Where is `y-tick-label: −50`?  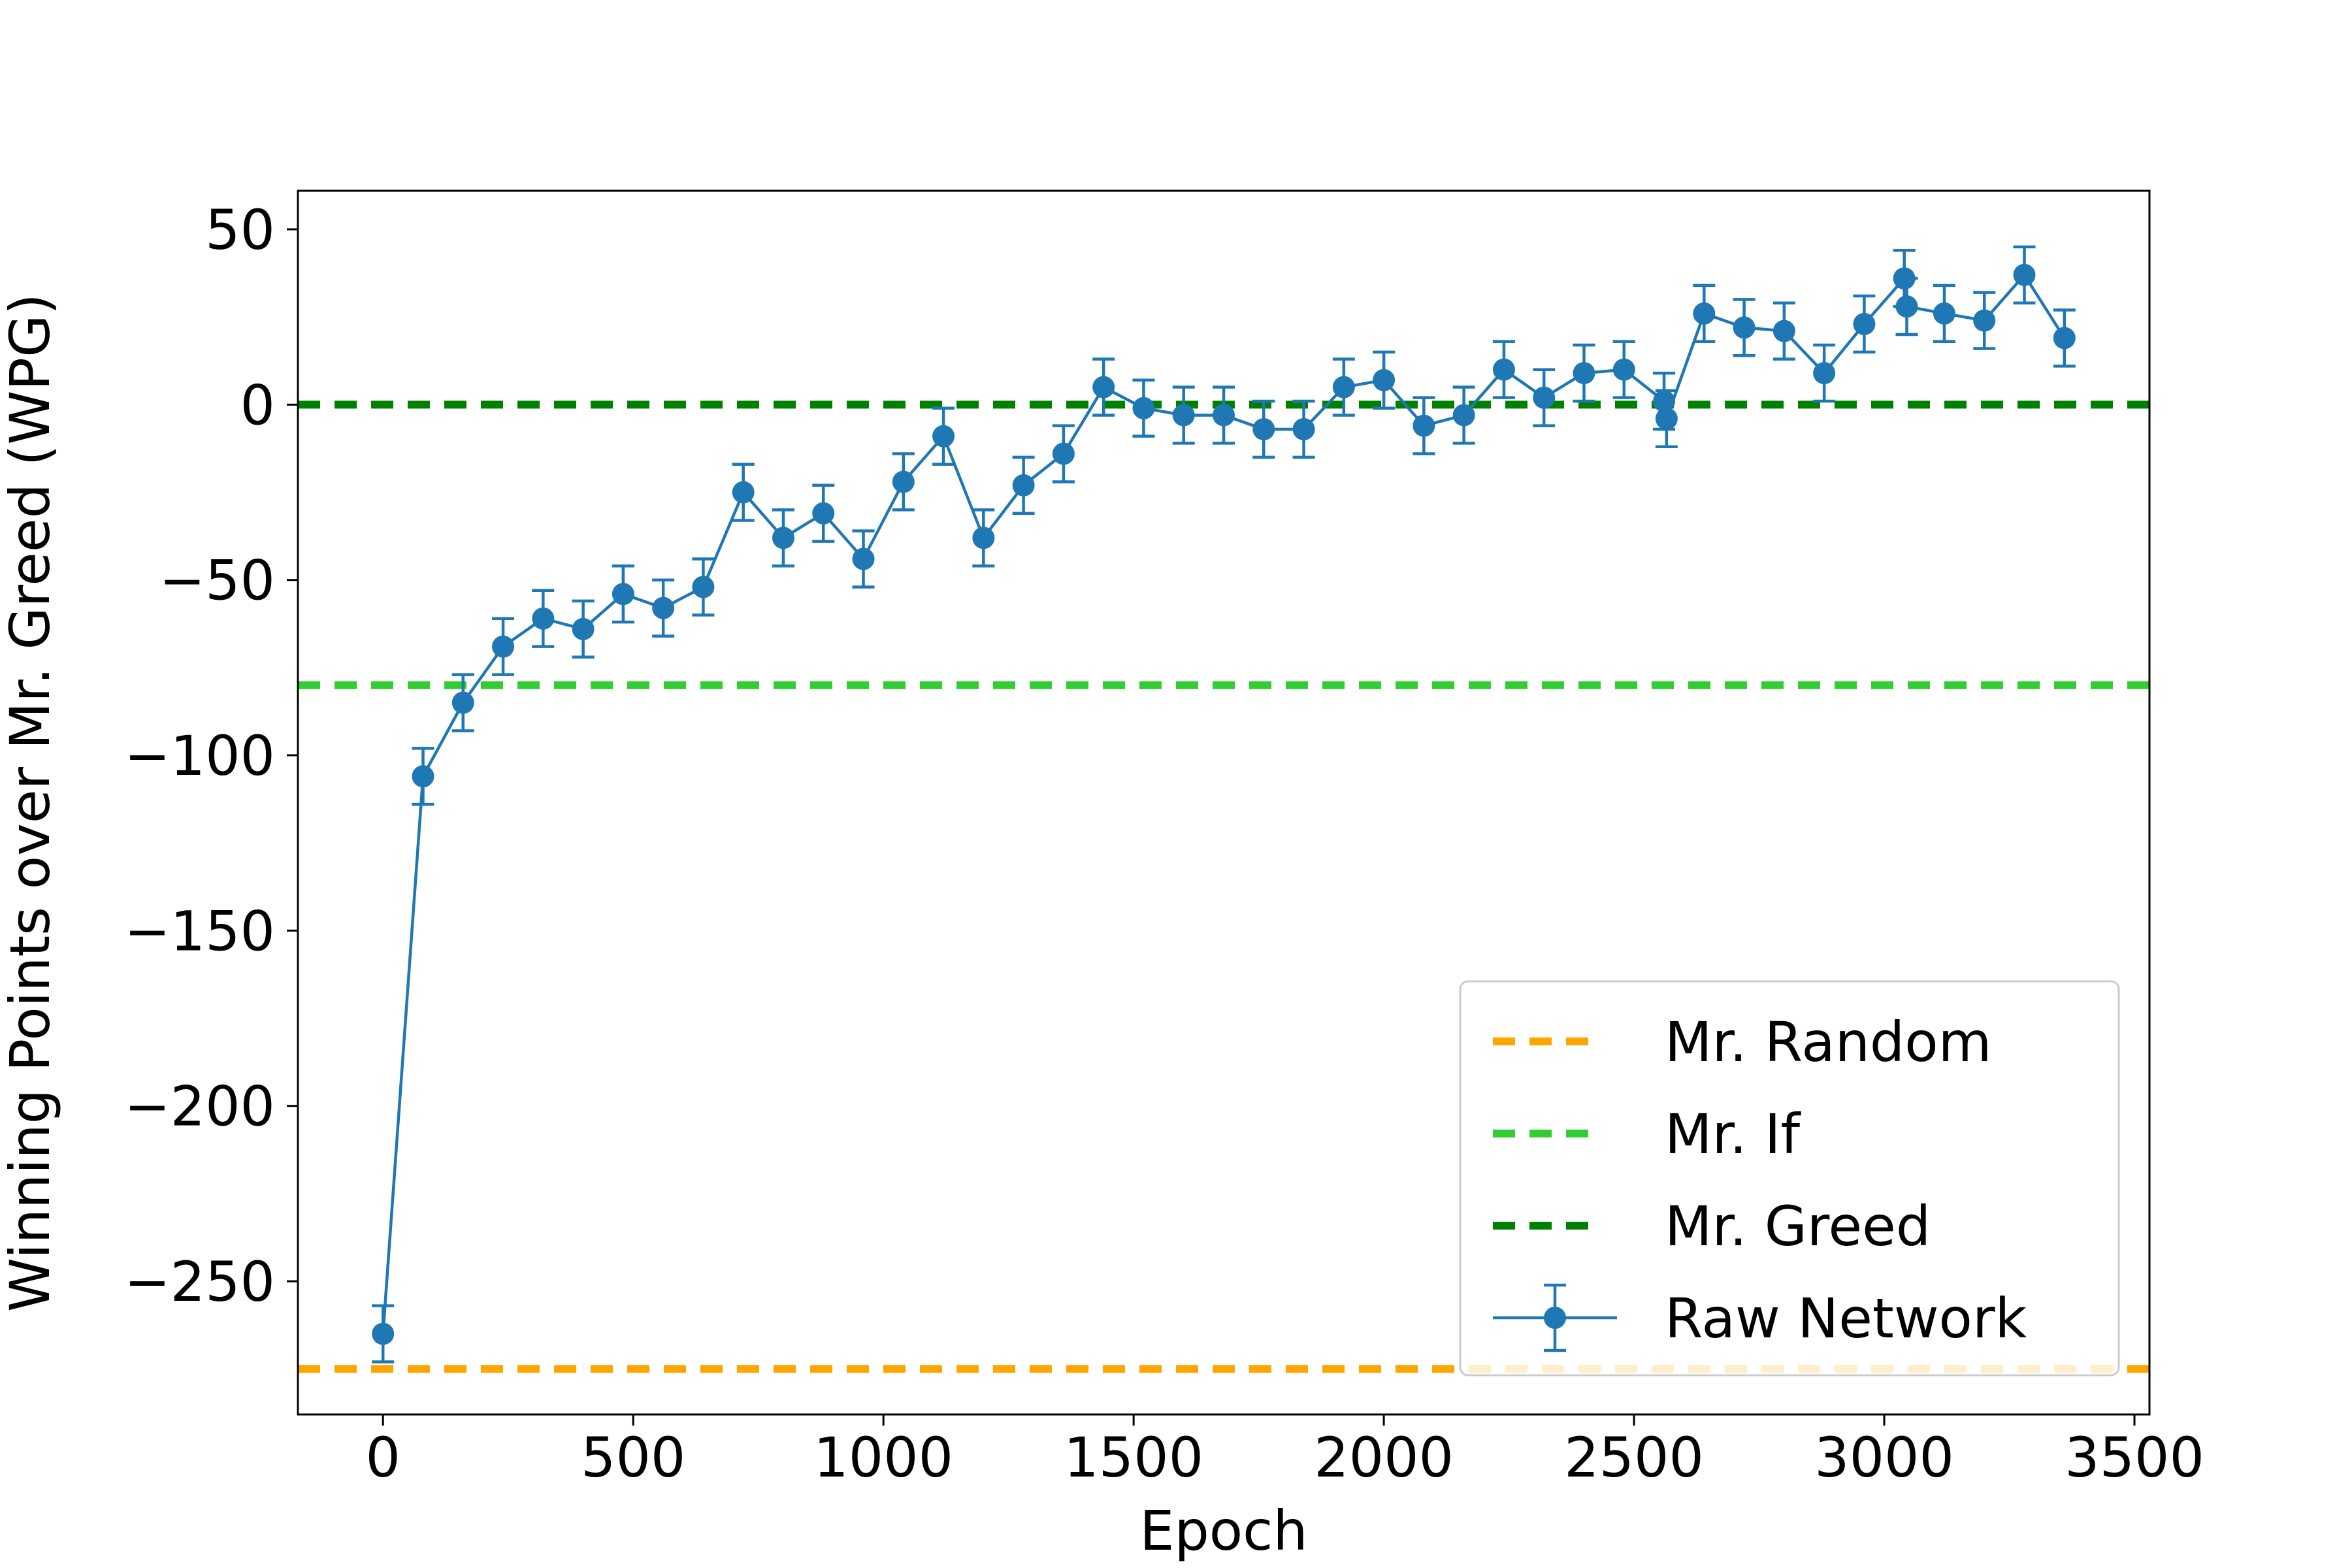
y-tick-label: −50 is located at coordinates (217, 581).